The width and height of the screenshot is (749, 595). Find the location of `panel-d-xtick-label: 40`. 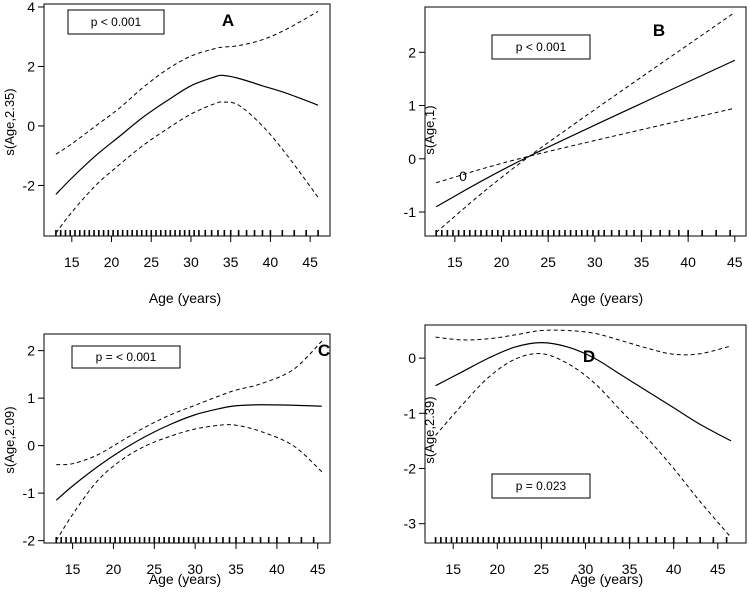

panel-d-xtick-label: 40 is located at coordinates (674, 569).